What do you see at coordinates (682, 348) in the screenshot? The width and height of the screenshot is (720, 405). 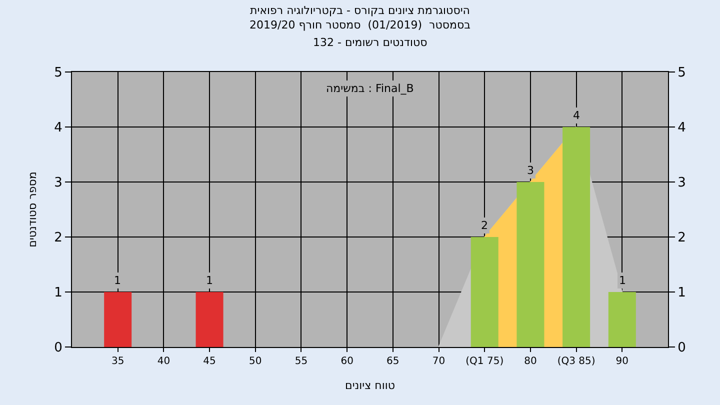 I see `y2-tick-label: 0` at bounding box center [682, 348].